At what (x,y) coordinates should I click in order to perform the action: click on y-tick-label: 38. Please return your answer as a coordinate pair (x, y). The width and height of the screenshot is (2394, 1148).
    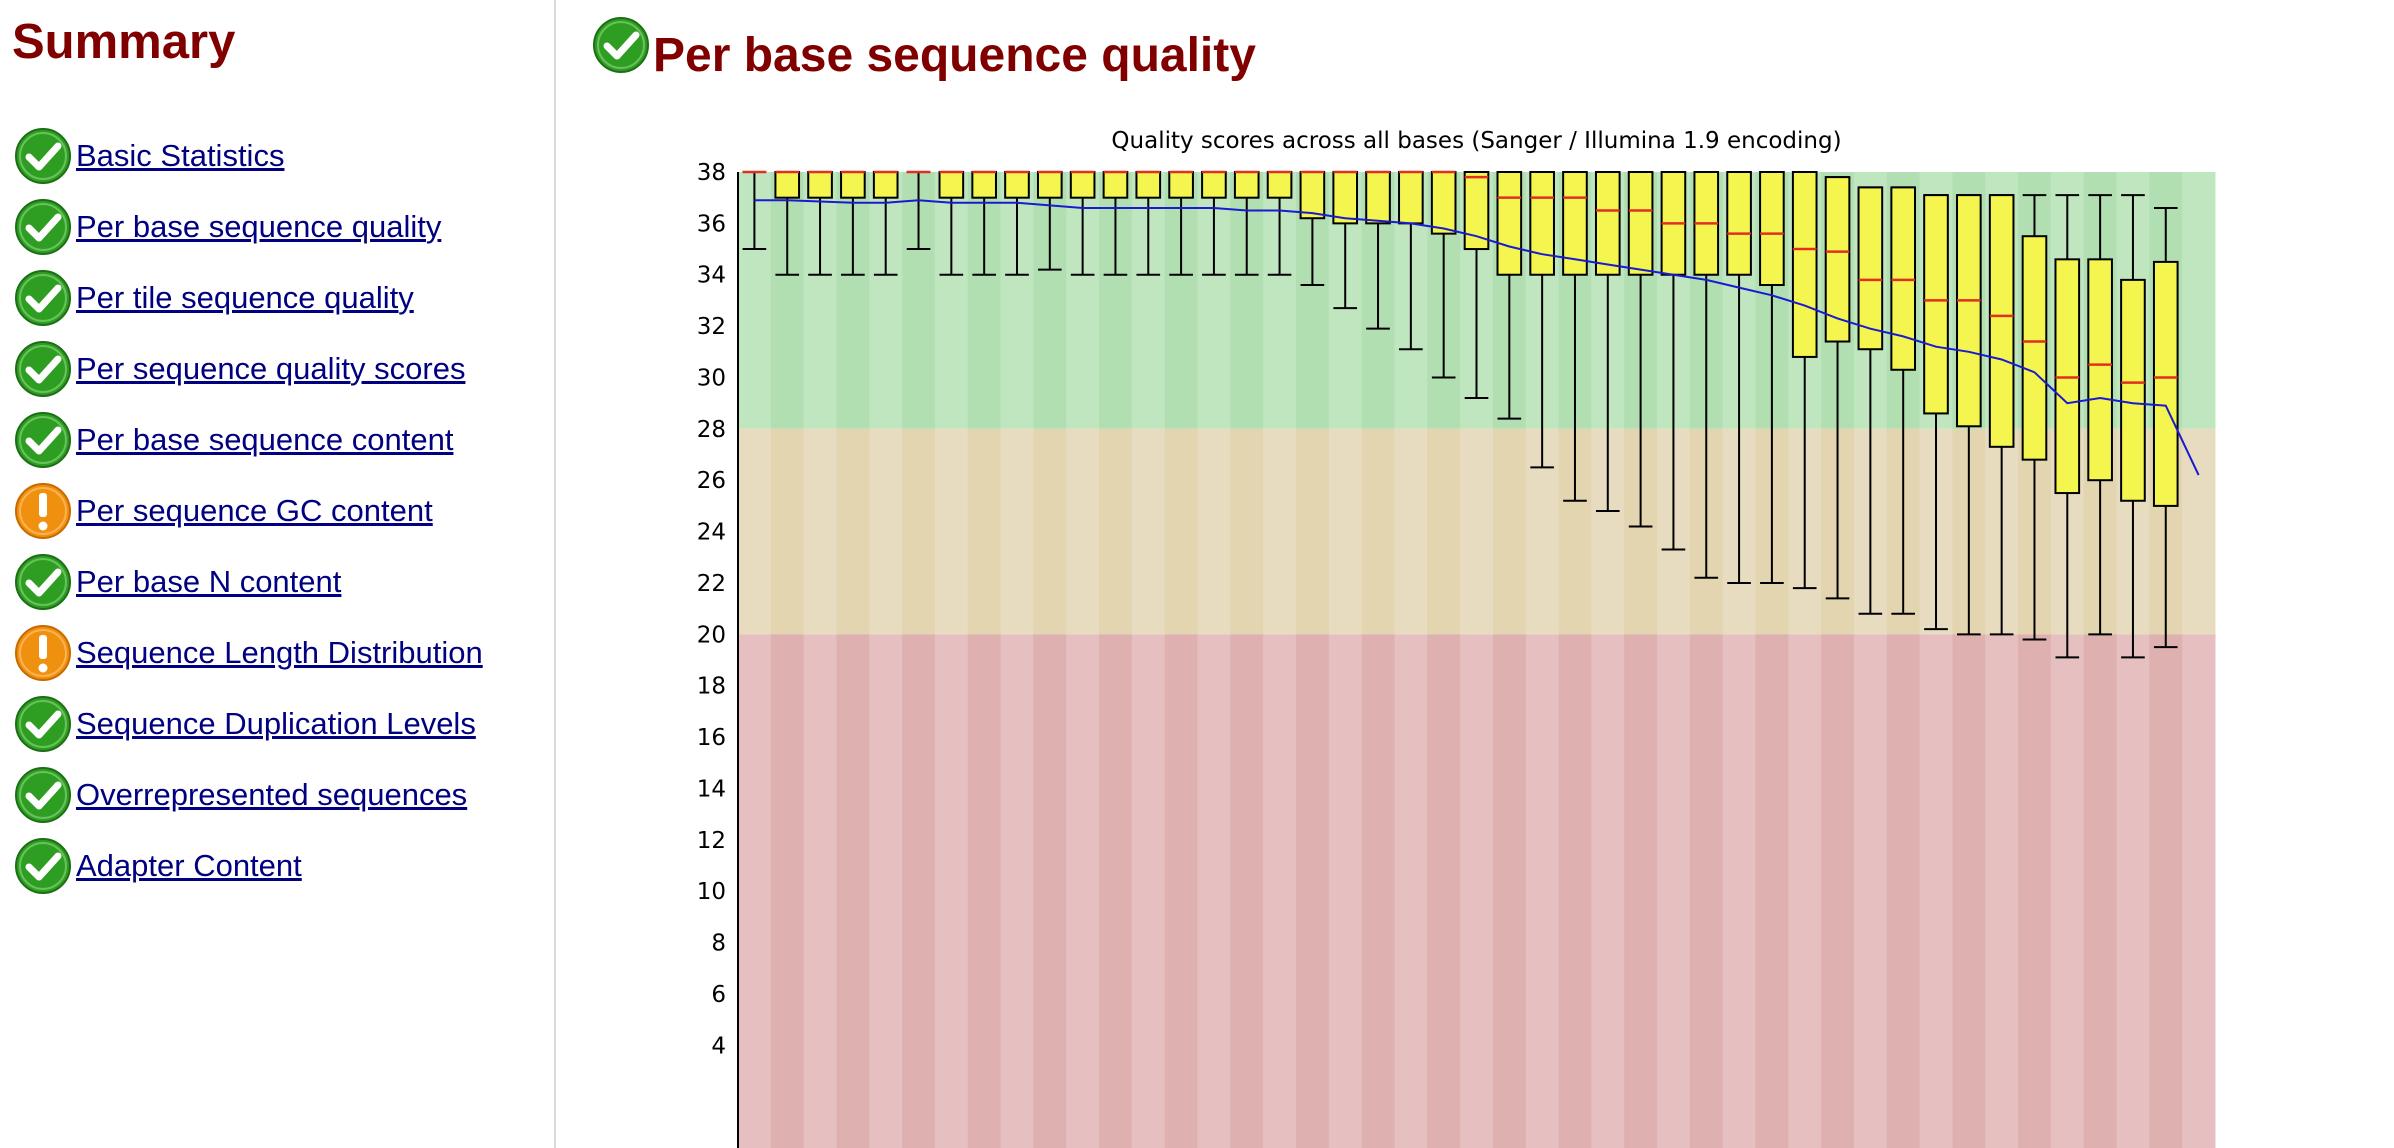
    Looking at the image, I should click on (711, 173).